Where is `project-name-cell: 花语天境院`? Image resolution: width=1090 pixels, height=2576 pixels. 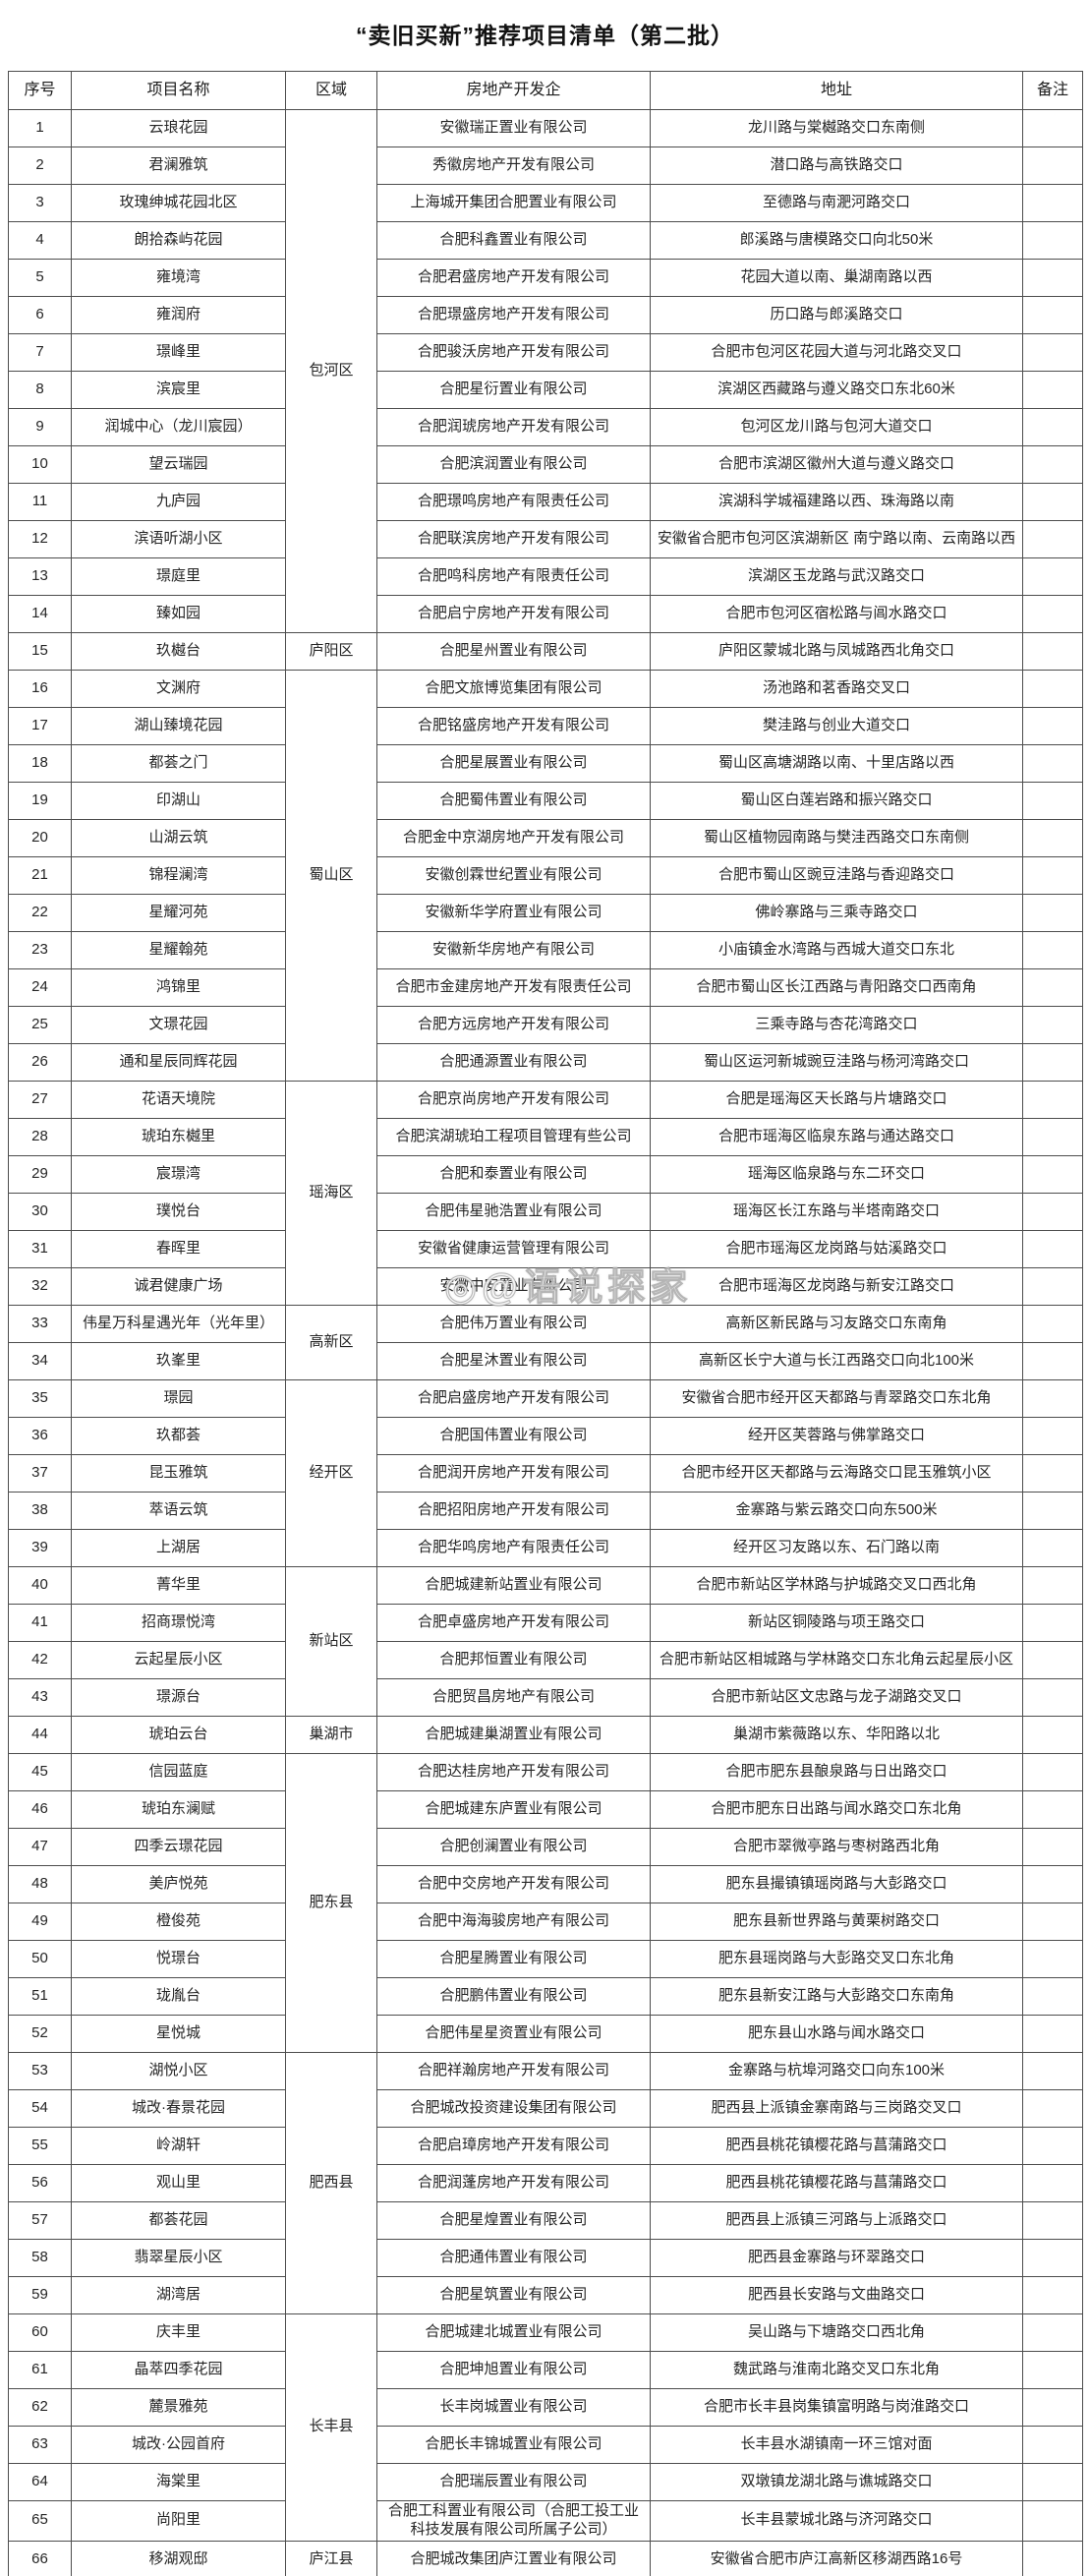 project-name-cell: 花语天境院 is located at coordinates (178, 1100).